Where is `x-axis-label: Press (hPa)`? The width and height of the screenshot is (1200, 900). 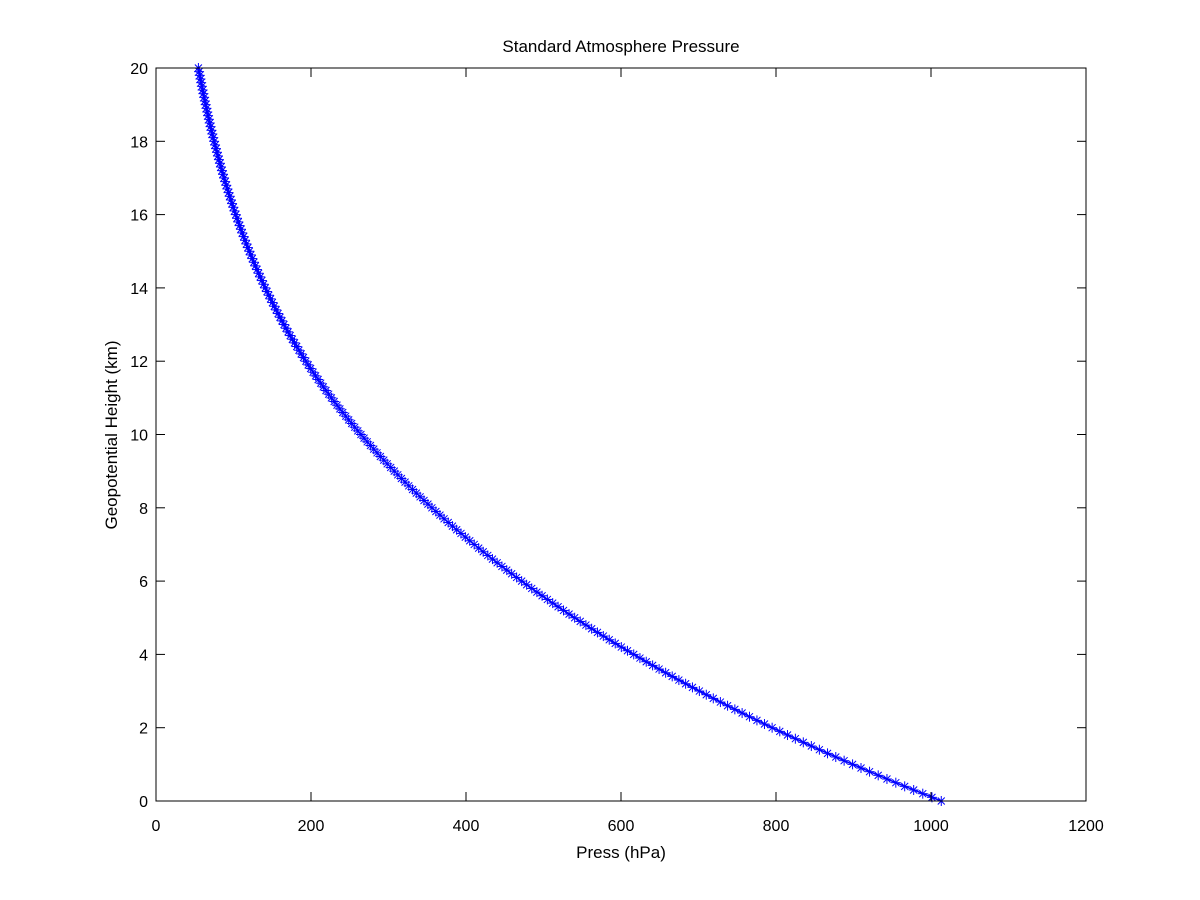 x-axis-label: Press (hPa) is located at coordinates (621, 852).